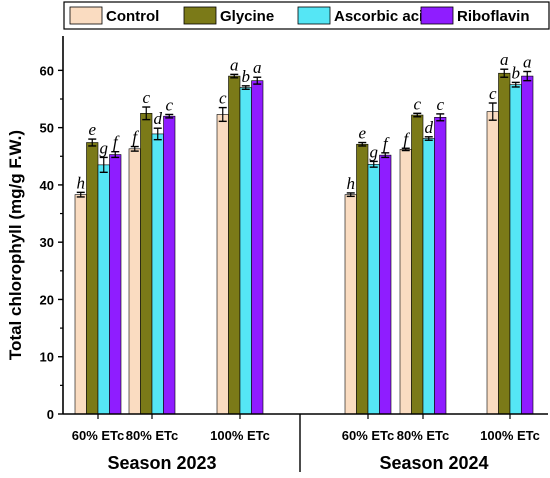 The height and width of the screenshot is (478, 550). What do you see at coordinates (47, 185) in the screenshot?
I see `y-tick-label: 40` at bounding box center [47, 185].